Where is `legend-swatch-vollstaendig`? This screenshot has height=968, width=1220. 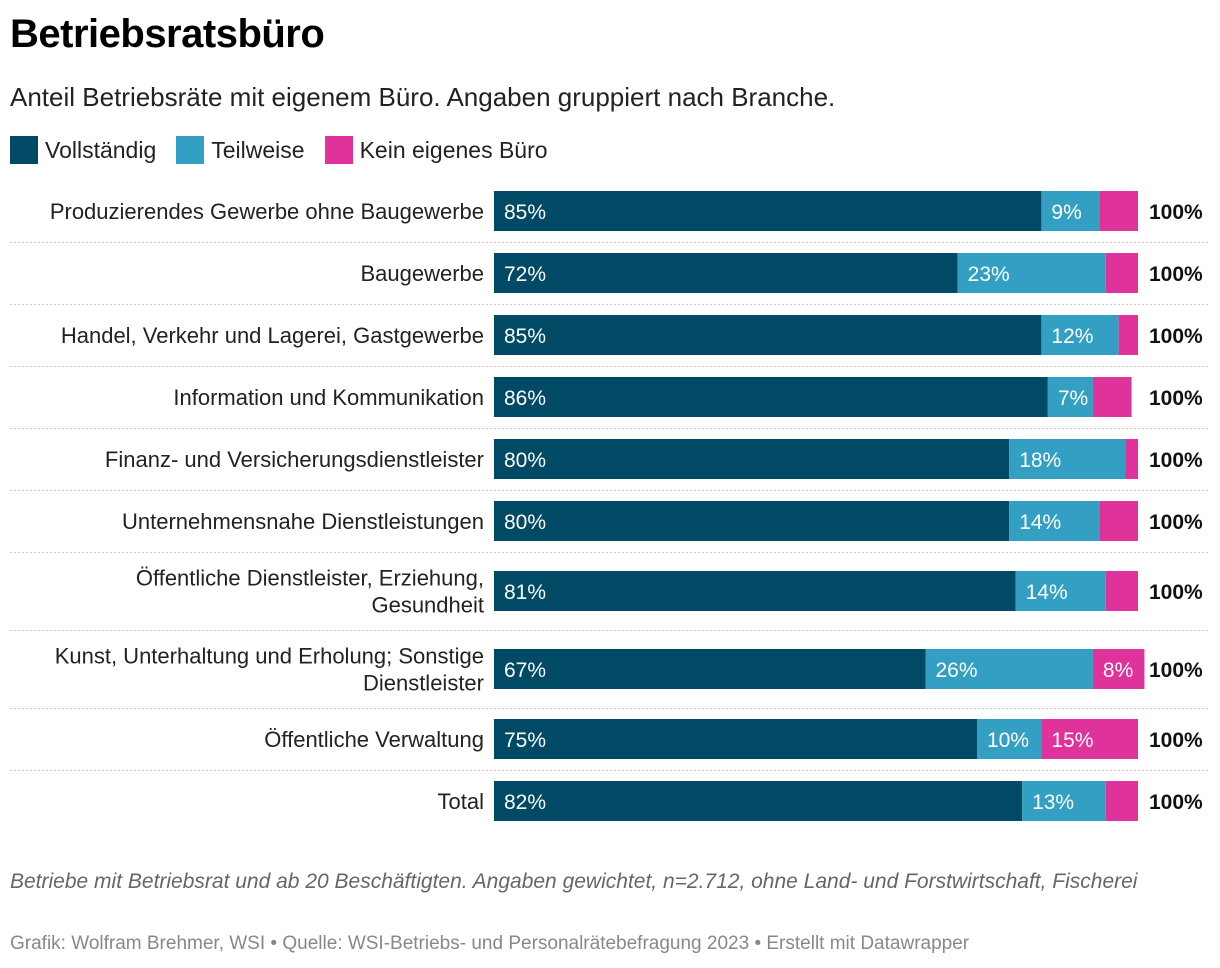 legend-swatch-vollstaendig is located at coordinates (24, 150).